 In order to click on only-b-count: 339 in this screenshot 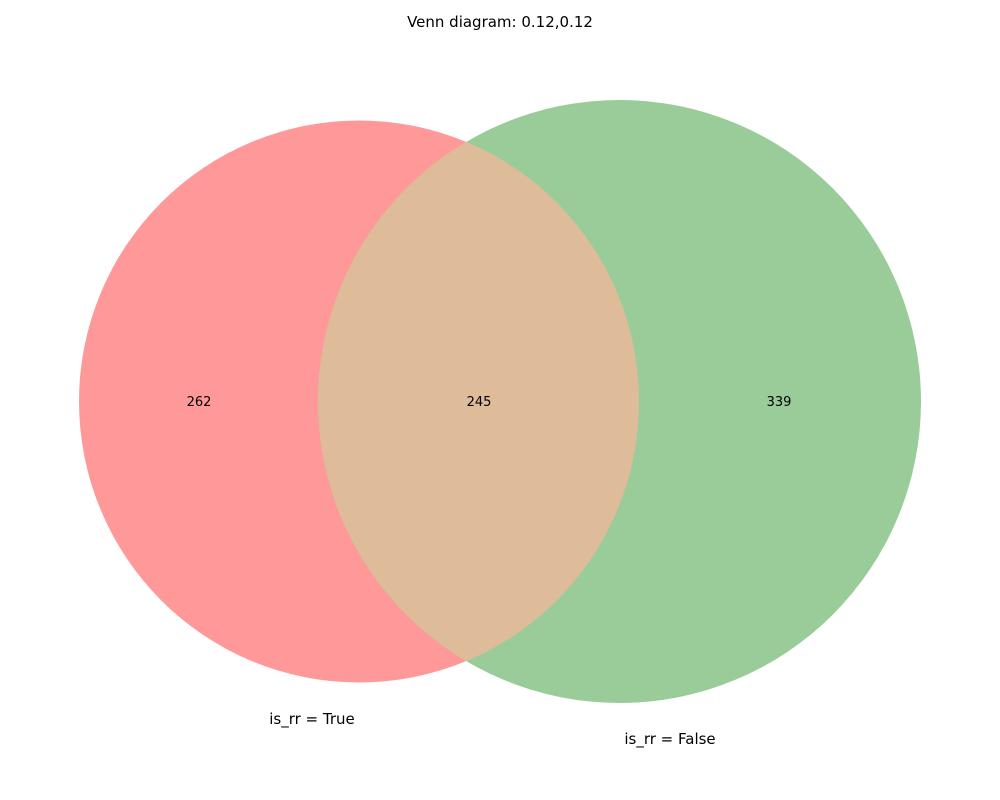, I will do `click(779, 402)`.